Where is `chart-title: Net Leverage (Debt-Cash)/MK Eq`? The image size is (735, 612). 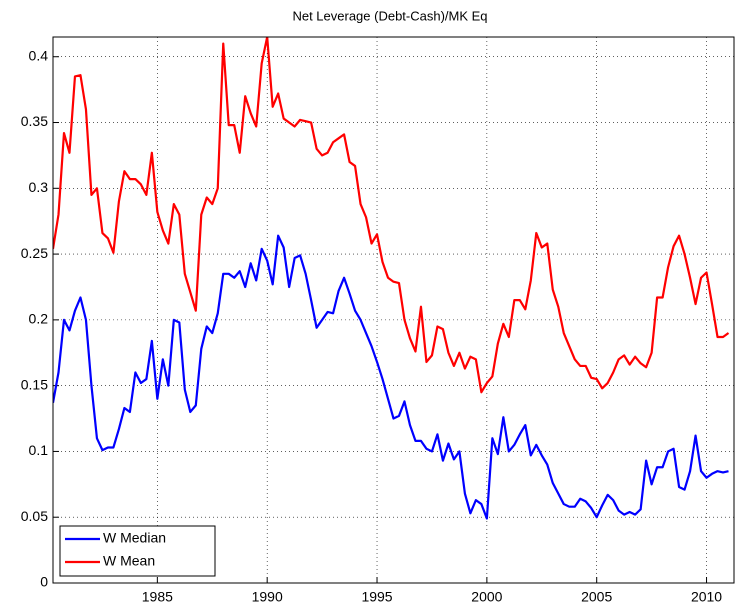
chart-title: Net Leverage (Debt-Cash)/MK Eq is located at coordinates (389, 15).